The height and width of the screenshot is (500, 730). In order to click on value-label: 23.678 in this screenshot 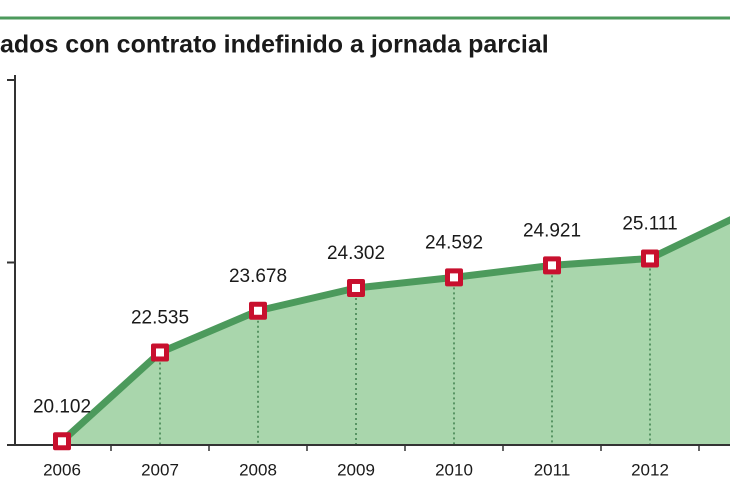, I will do `click(258, 276)`.